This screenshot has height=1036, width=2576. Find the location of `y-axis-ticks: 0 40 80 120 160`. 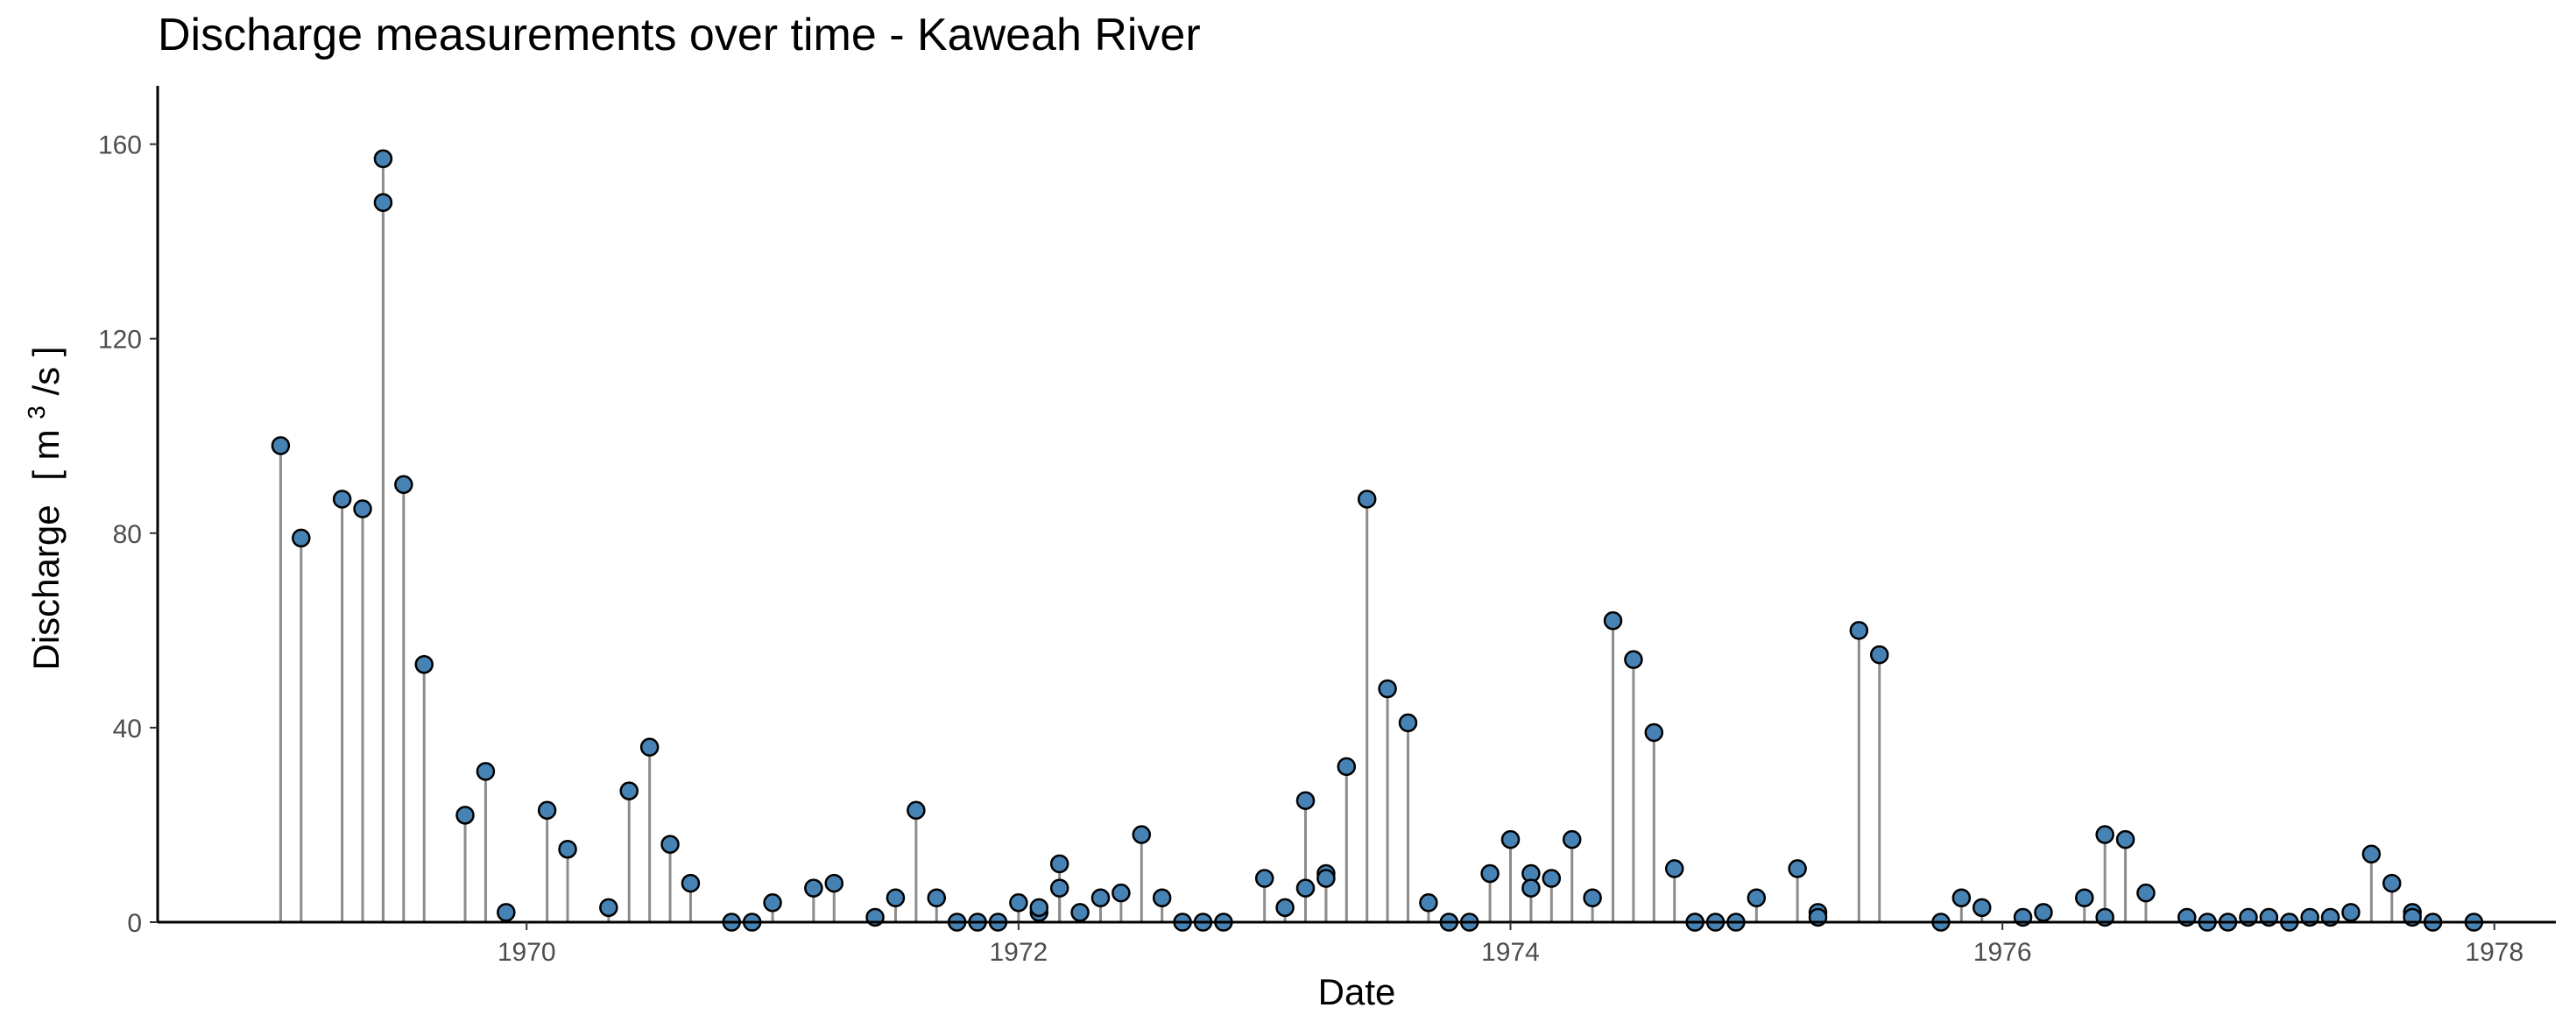

y-axis-ticks: 0 40 80 120 160 is located at coordinates (128, 534).